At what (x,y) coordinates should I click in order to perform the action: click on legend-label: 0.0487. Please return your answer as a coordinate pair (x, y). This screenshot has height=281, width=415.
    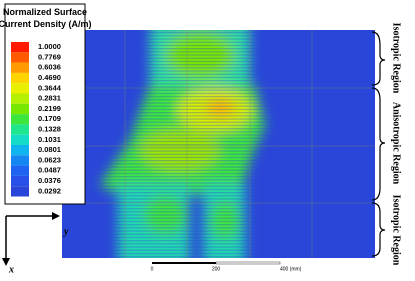
    Looking at the image, I should click on (49, 170).